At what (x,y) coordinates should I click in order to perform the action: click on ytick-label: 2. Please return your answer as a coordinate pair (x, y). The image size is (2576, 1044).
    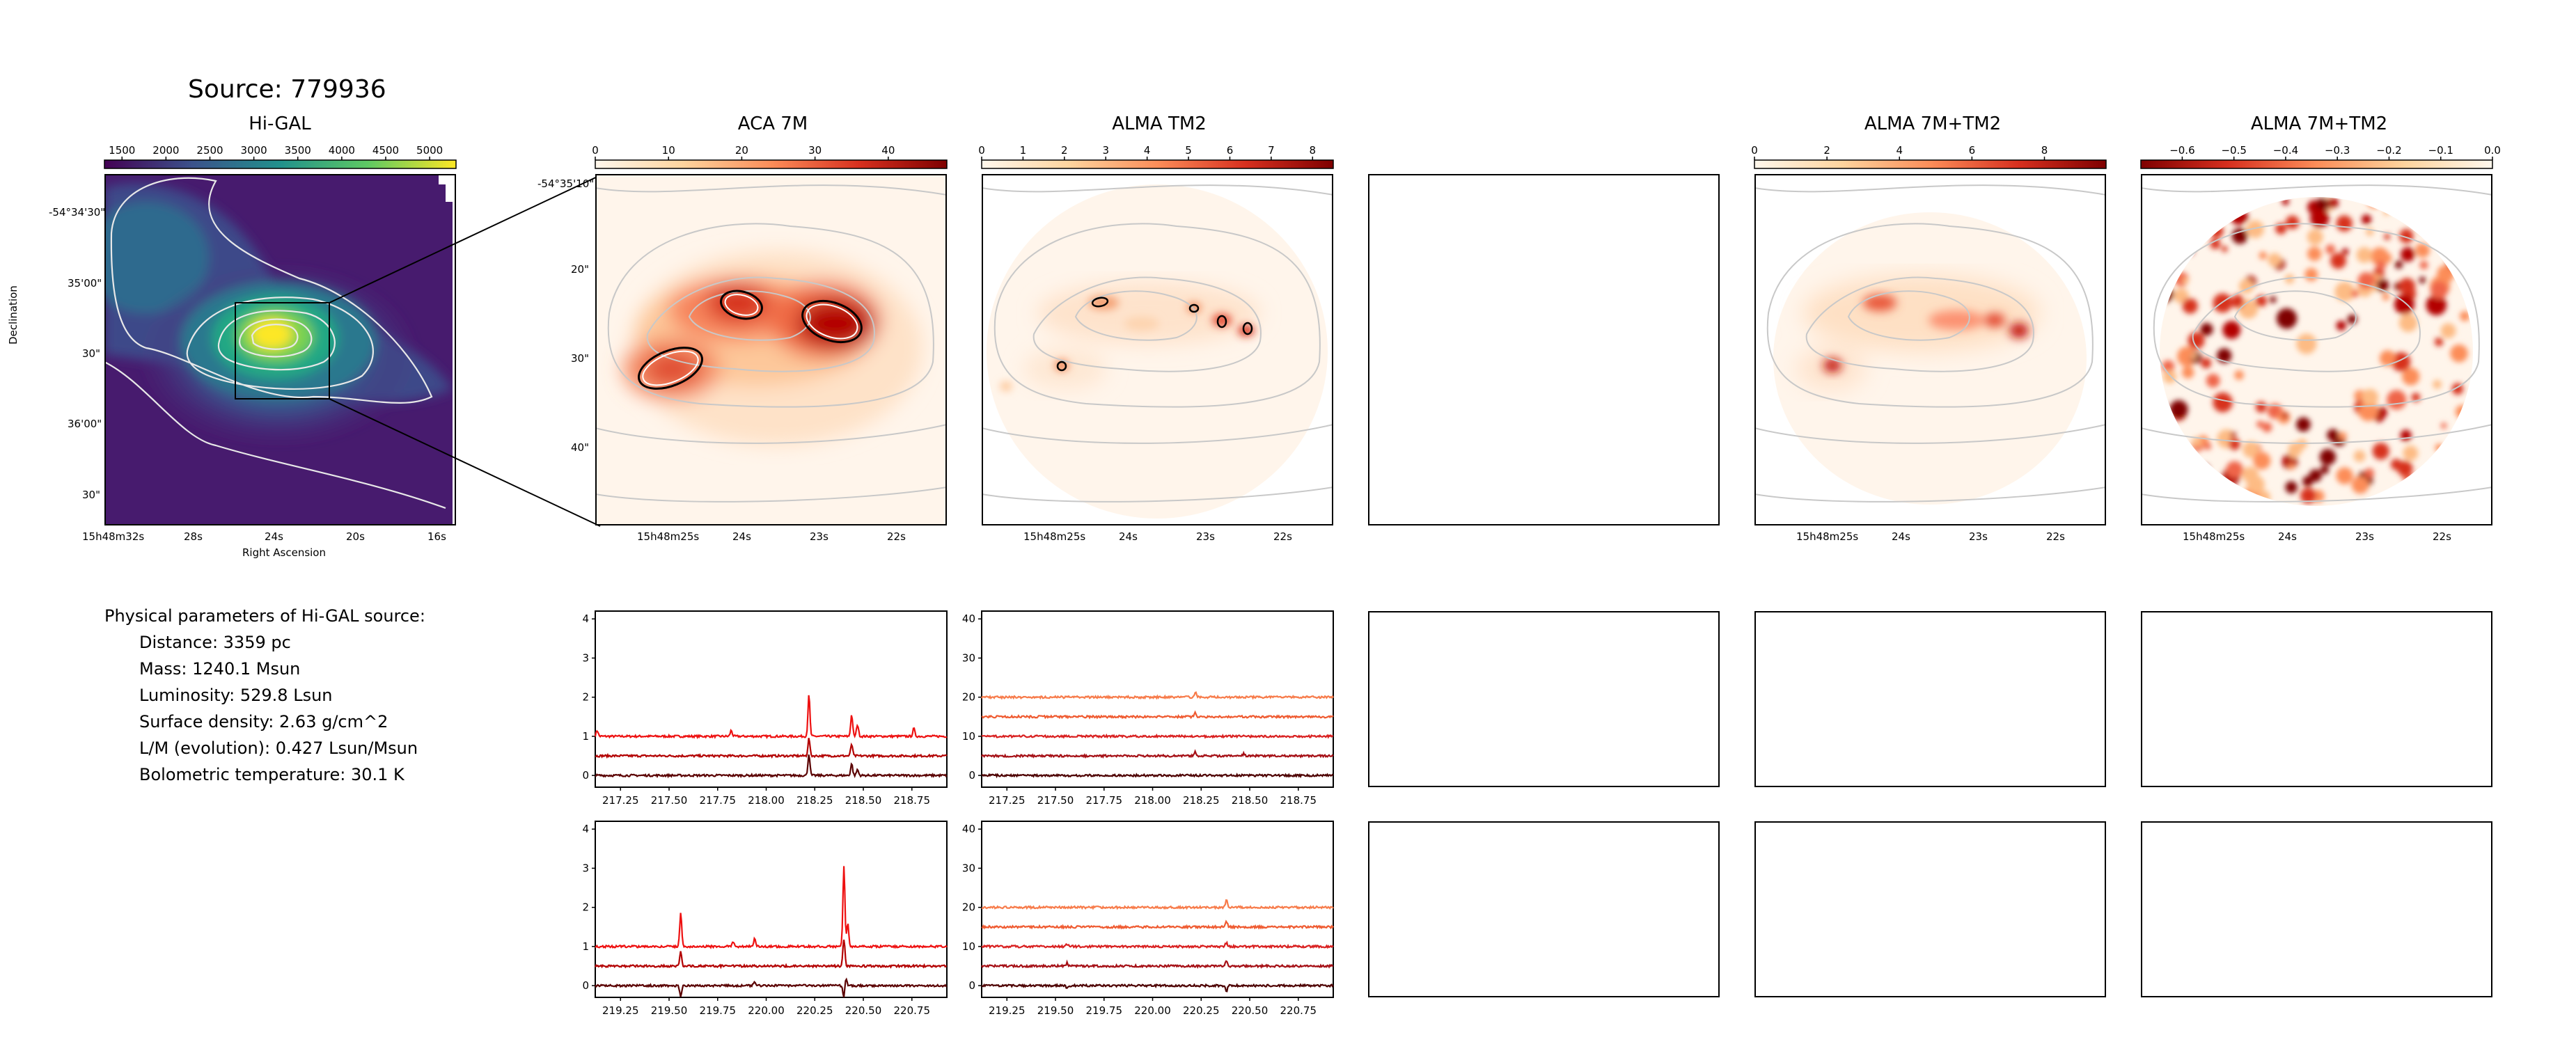
    Looking at the image, I should click on (585, 907).